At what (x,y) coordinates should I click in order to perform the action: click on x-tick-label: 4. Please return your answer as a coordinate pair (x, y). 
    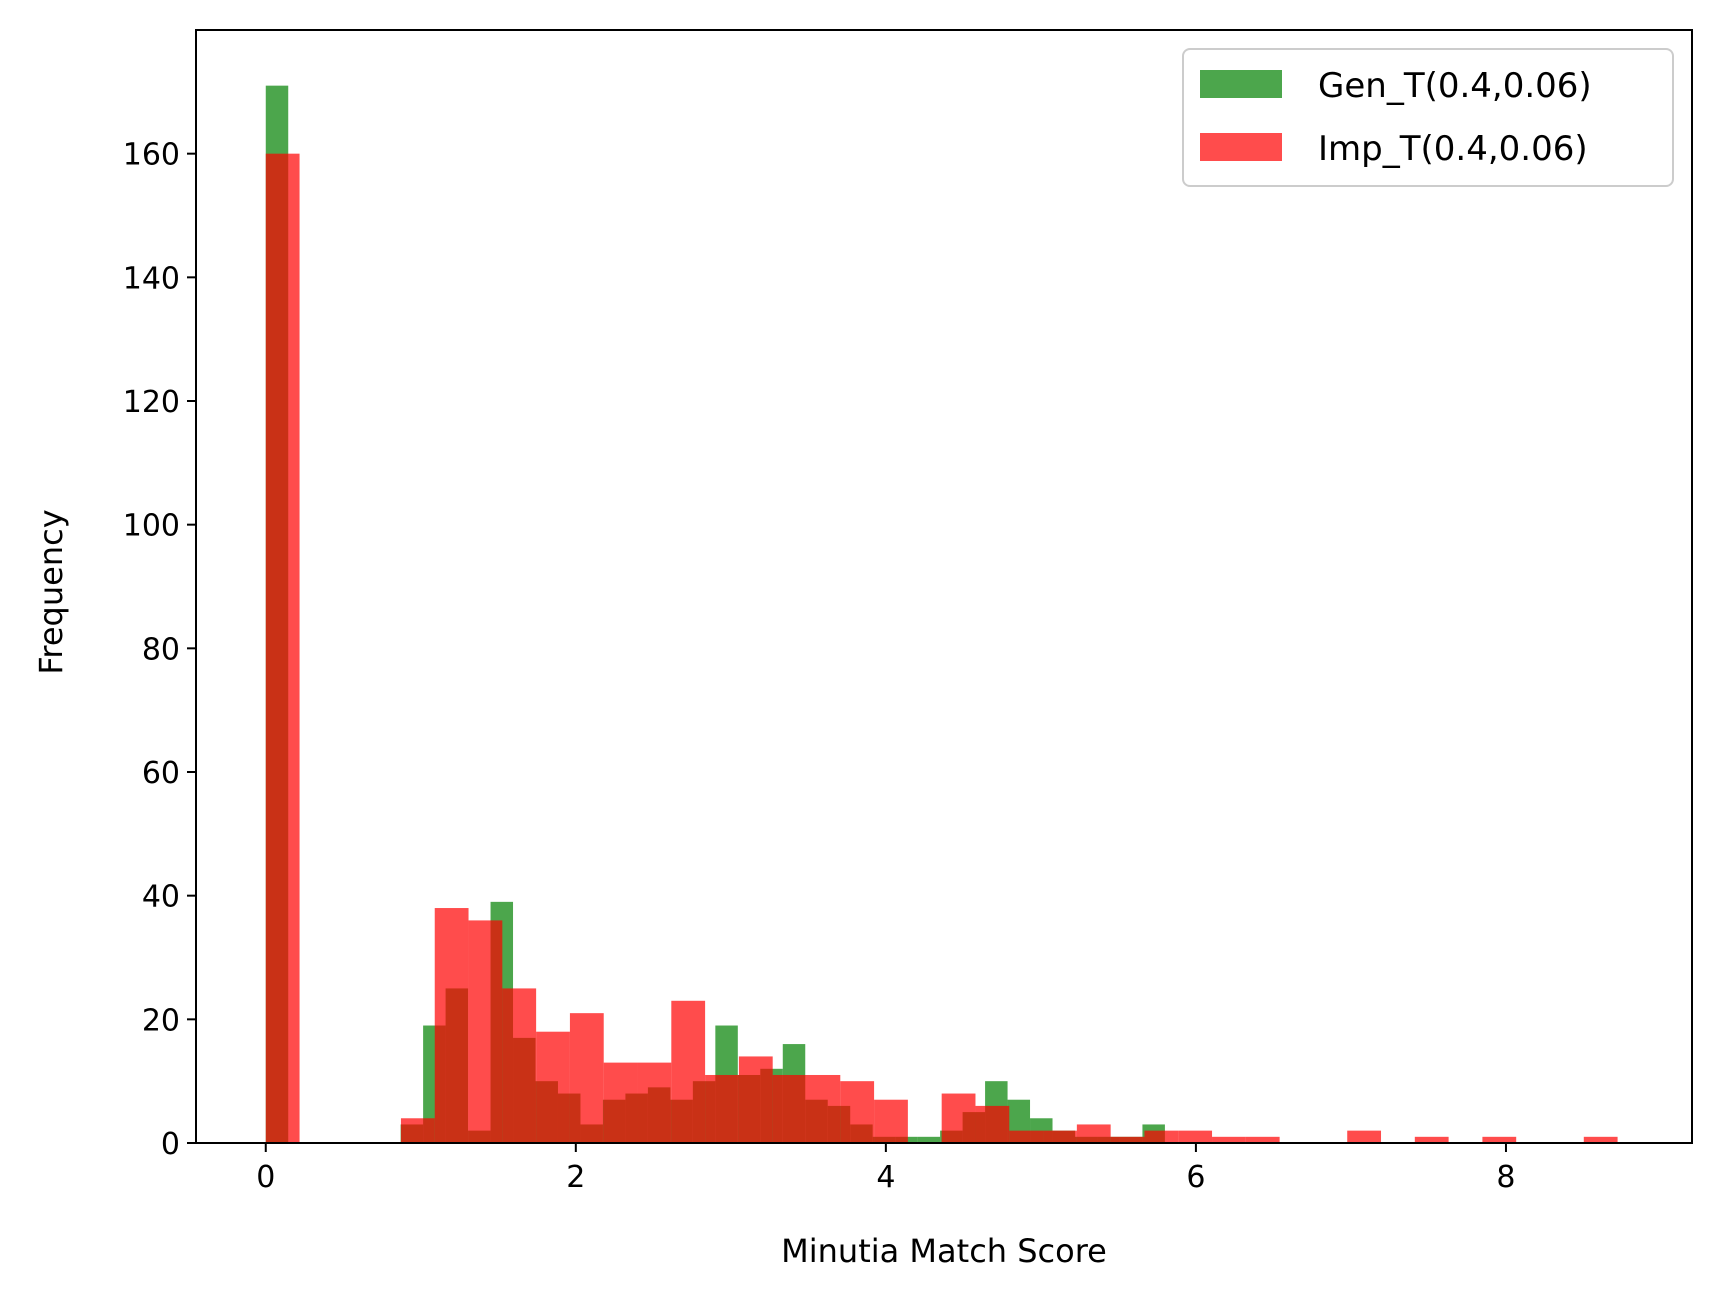
    Looking at the image, I should click on (885, 1177).